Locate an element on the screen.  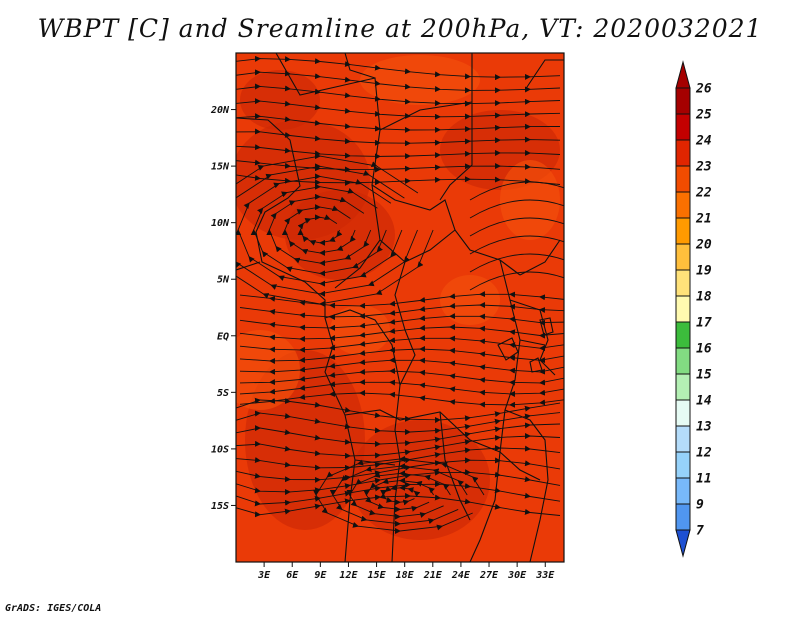
colorbar-label: 19 is located at coordinates (704, 271).